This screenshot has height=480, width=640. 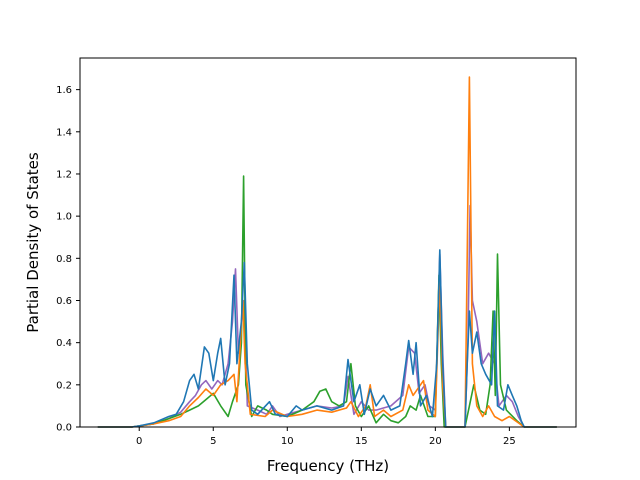 I want to click on y-tick-label: 0.0, so click(x=64, y=428).